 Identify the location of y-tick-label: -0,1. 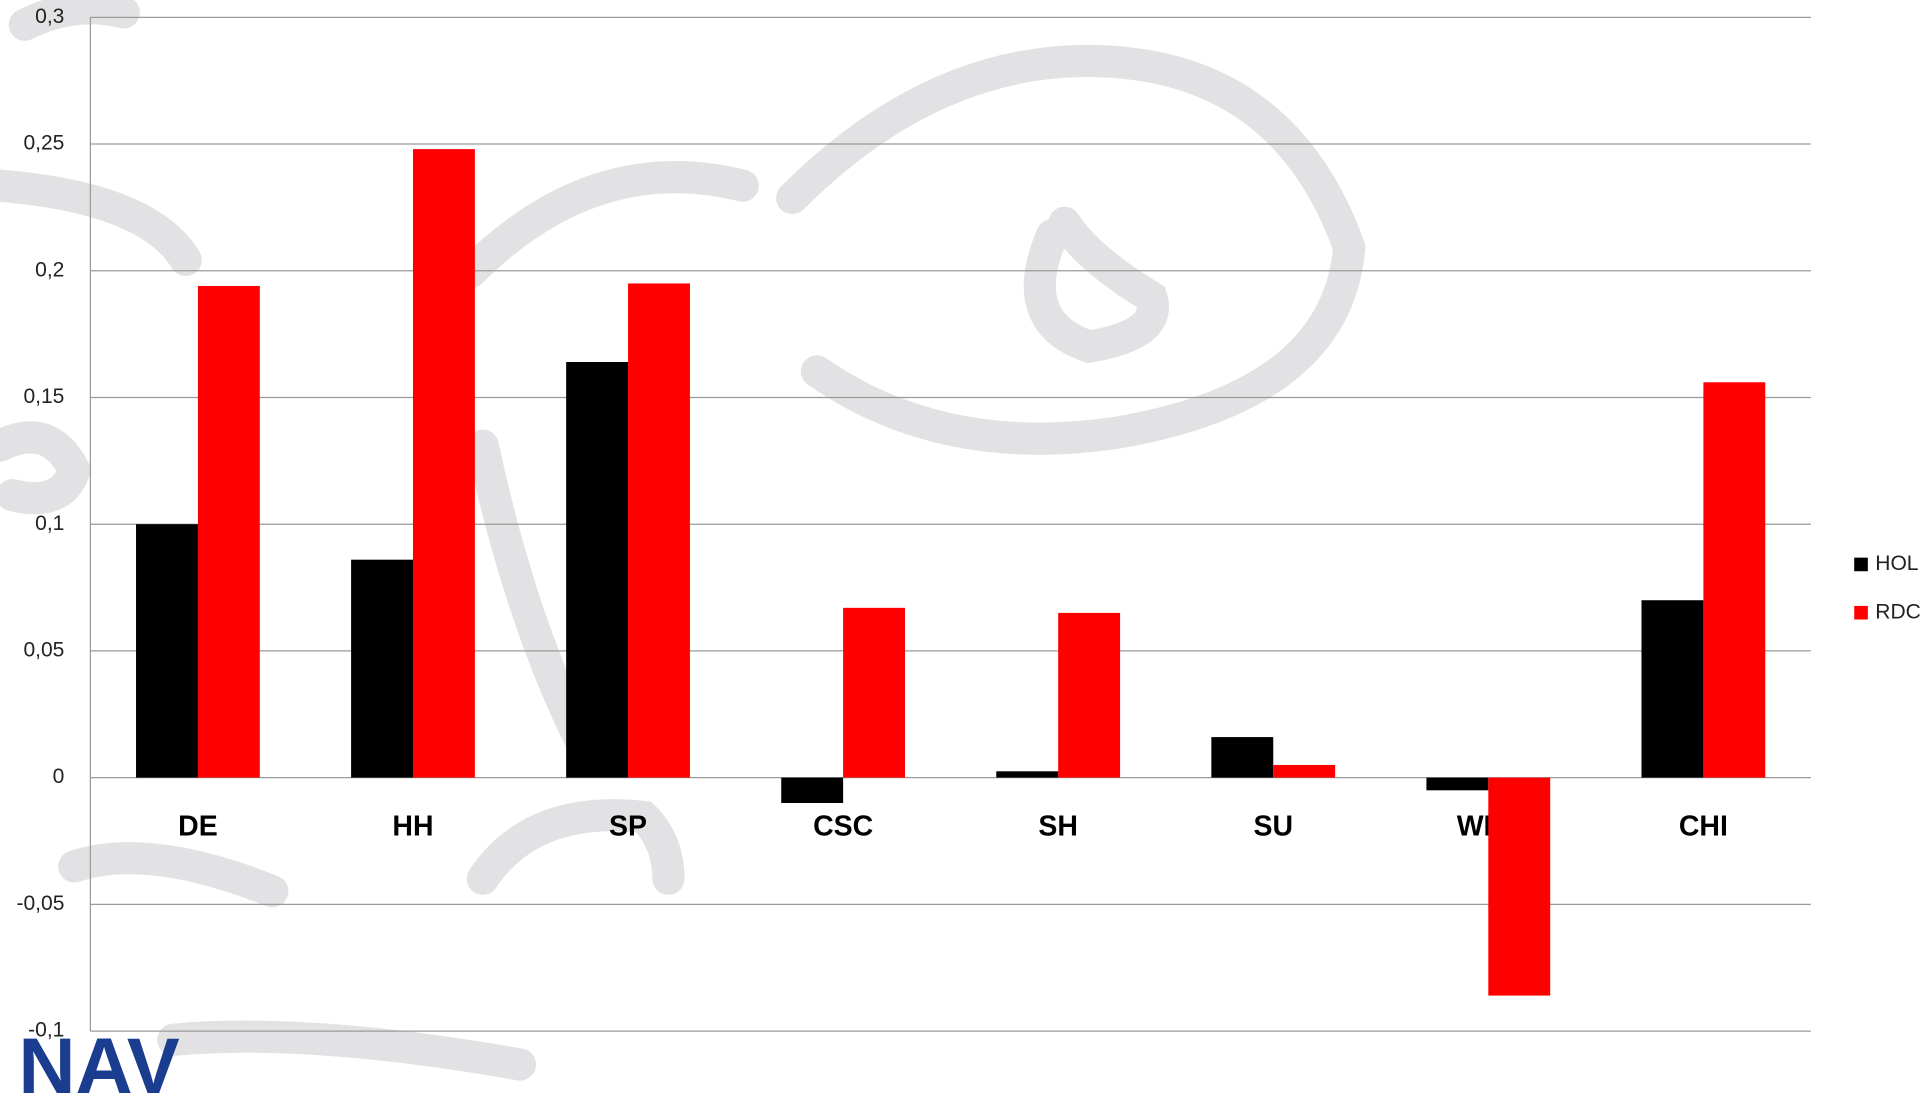
(46, 1030).